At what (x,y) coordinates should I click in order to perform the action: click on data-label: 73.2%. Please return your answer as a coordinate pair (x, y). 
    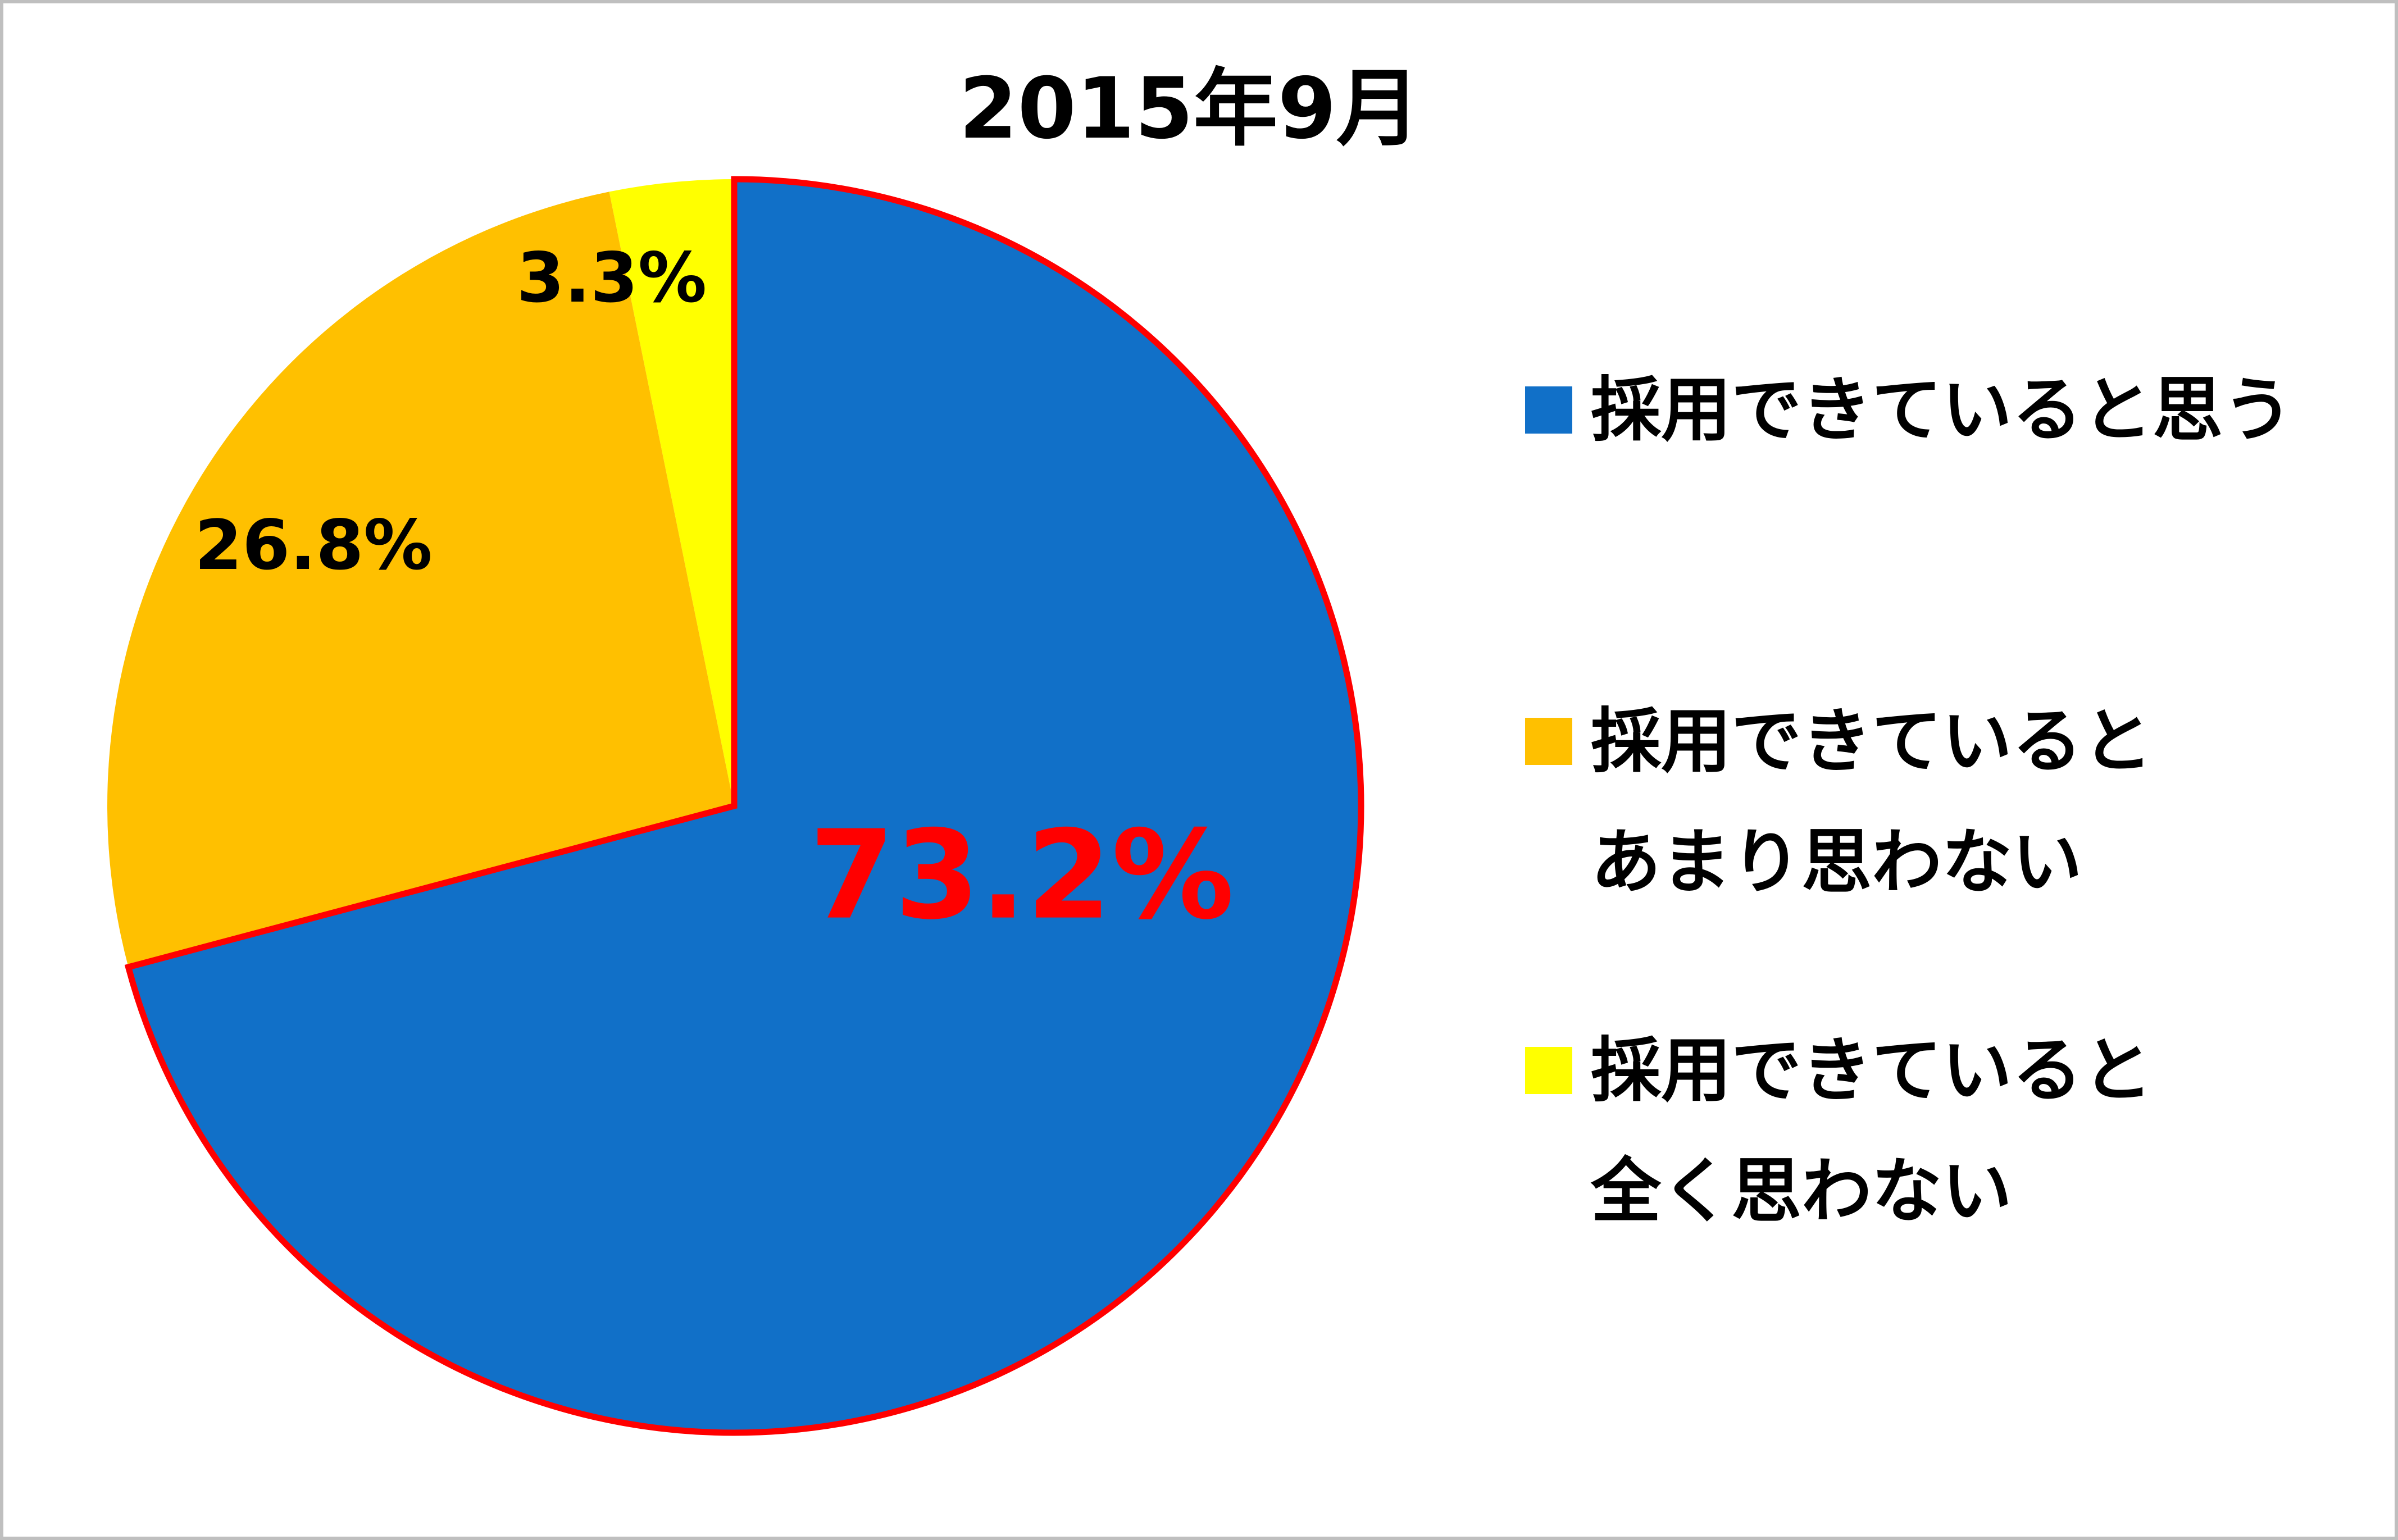
    Looking at the image, I should click on (1021, 876).